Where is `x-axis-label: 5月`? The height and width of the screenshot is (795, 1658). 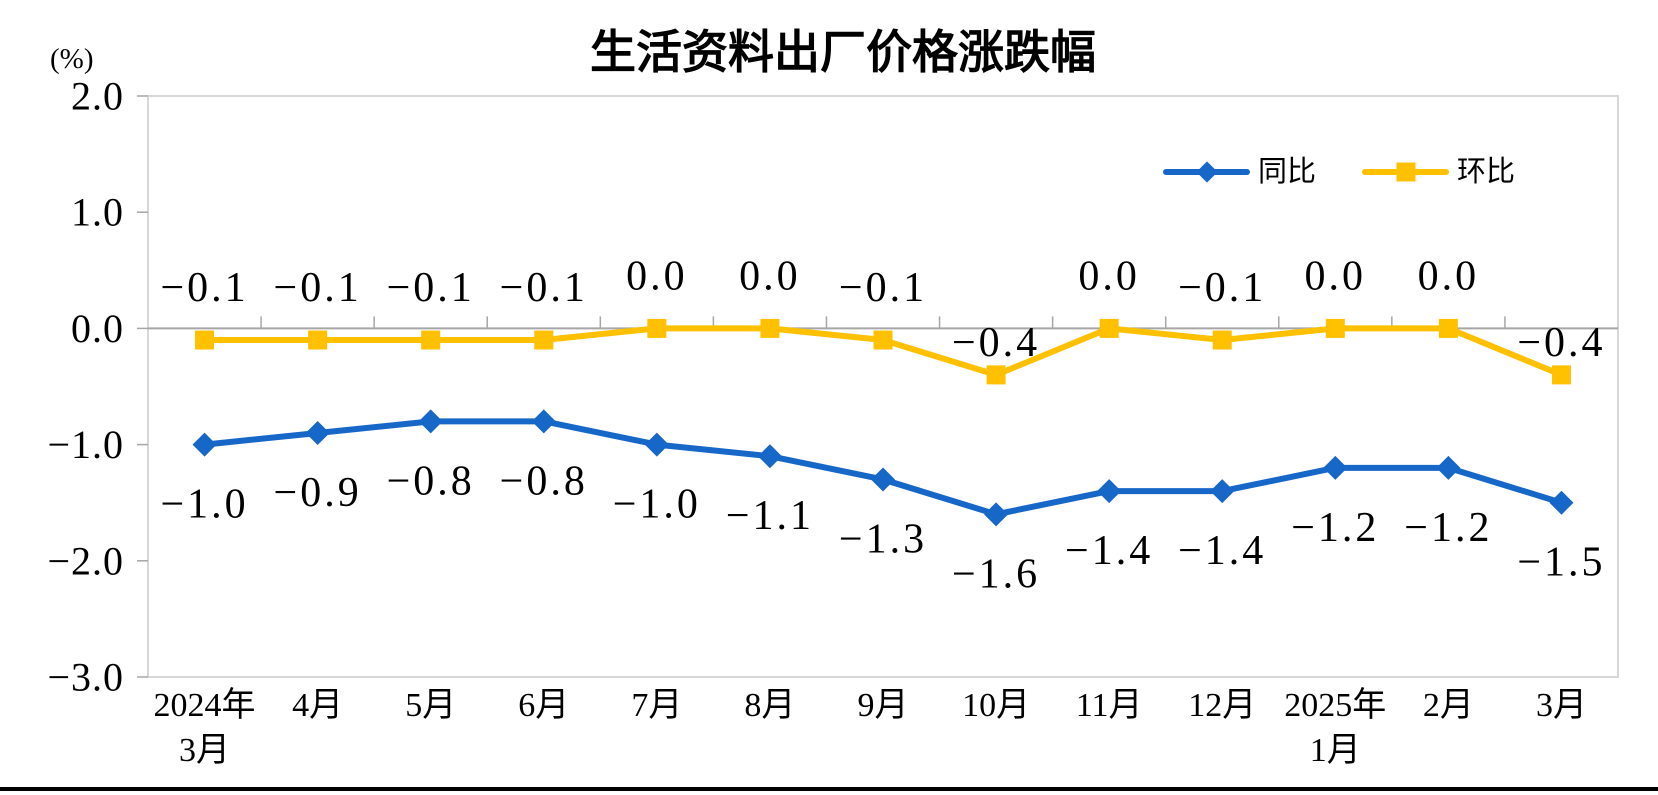
x-axis-label: 5月 is located at coordinates (430, 705).